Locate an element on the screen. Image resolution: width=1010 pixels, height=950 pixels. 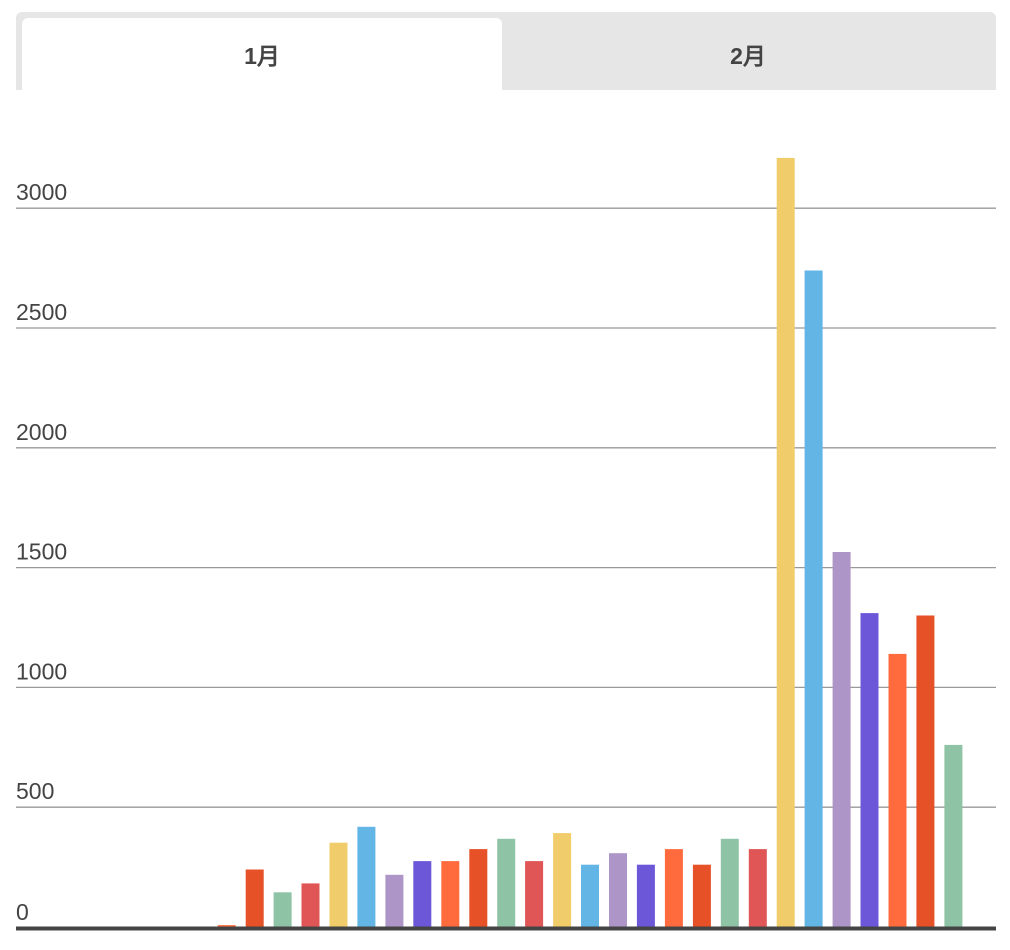
y-tick-label: 1500 is located at coordinates (41, 552).